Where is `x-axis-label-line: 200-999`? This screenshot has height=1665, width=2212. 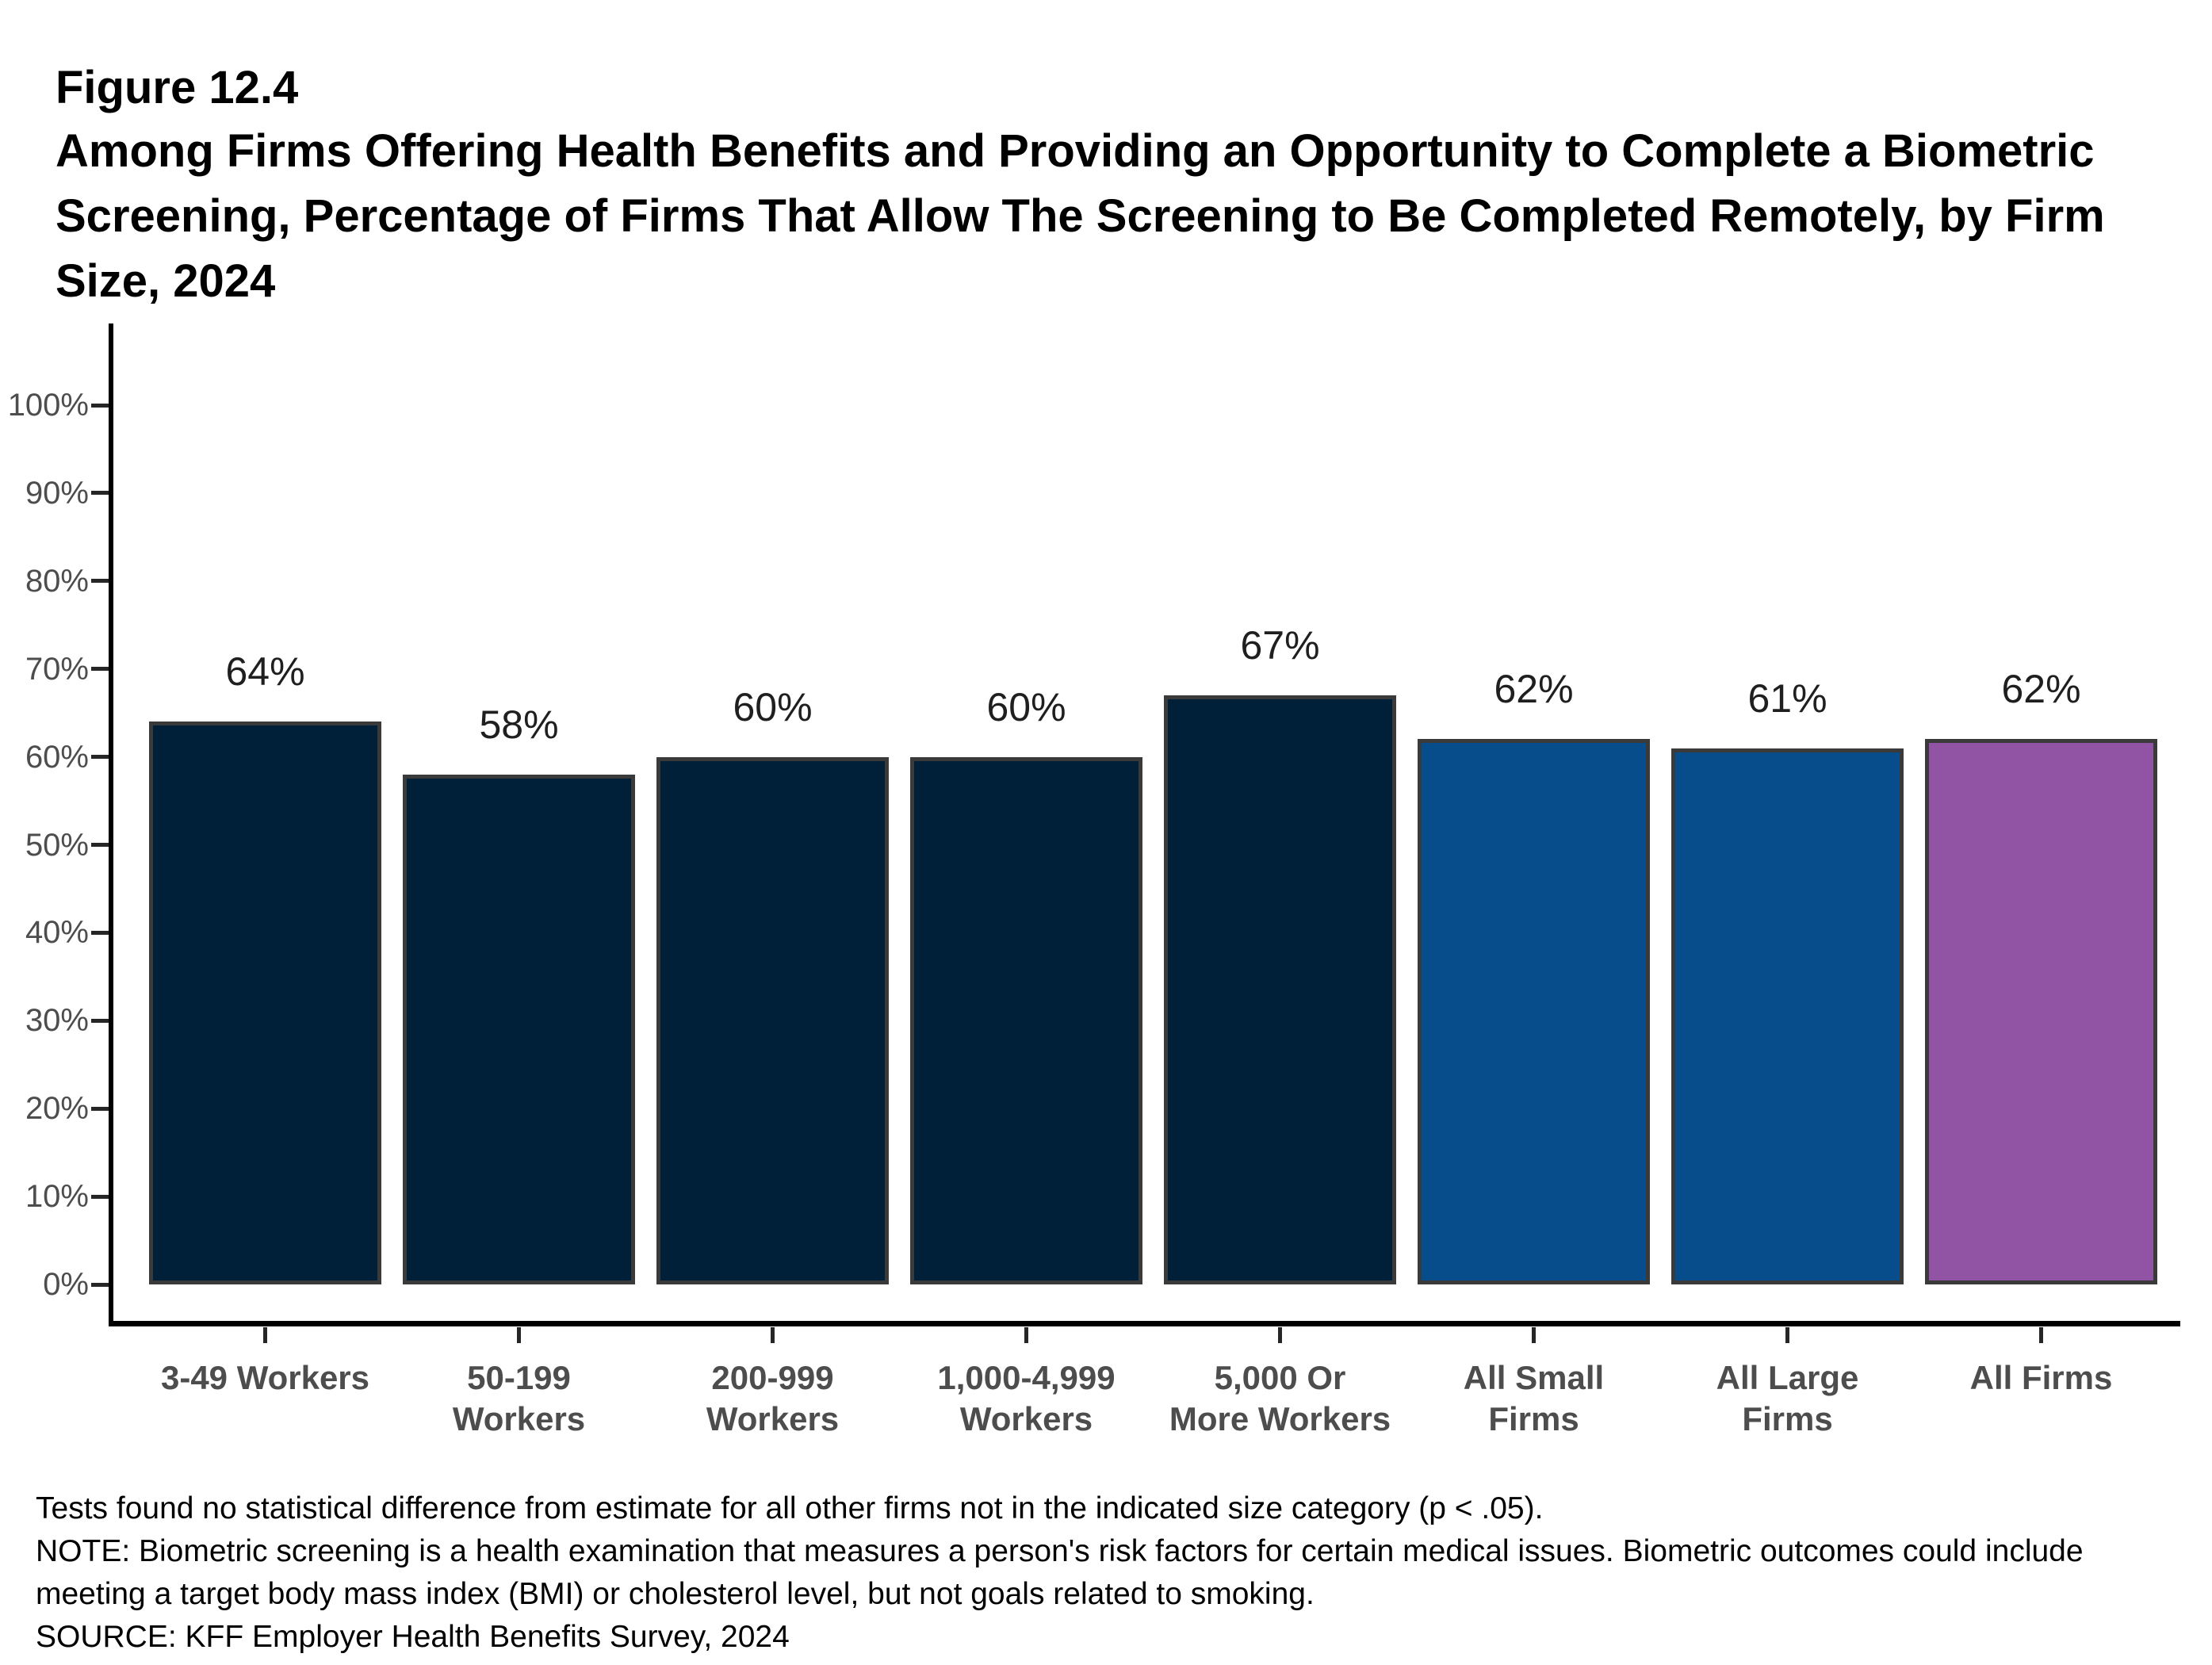
x-axis-label-line: 200-999 is located at coordinates (772, 1377).